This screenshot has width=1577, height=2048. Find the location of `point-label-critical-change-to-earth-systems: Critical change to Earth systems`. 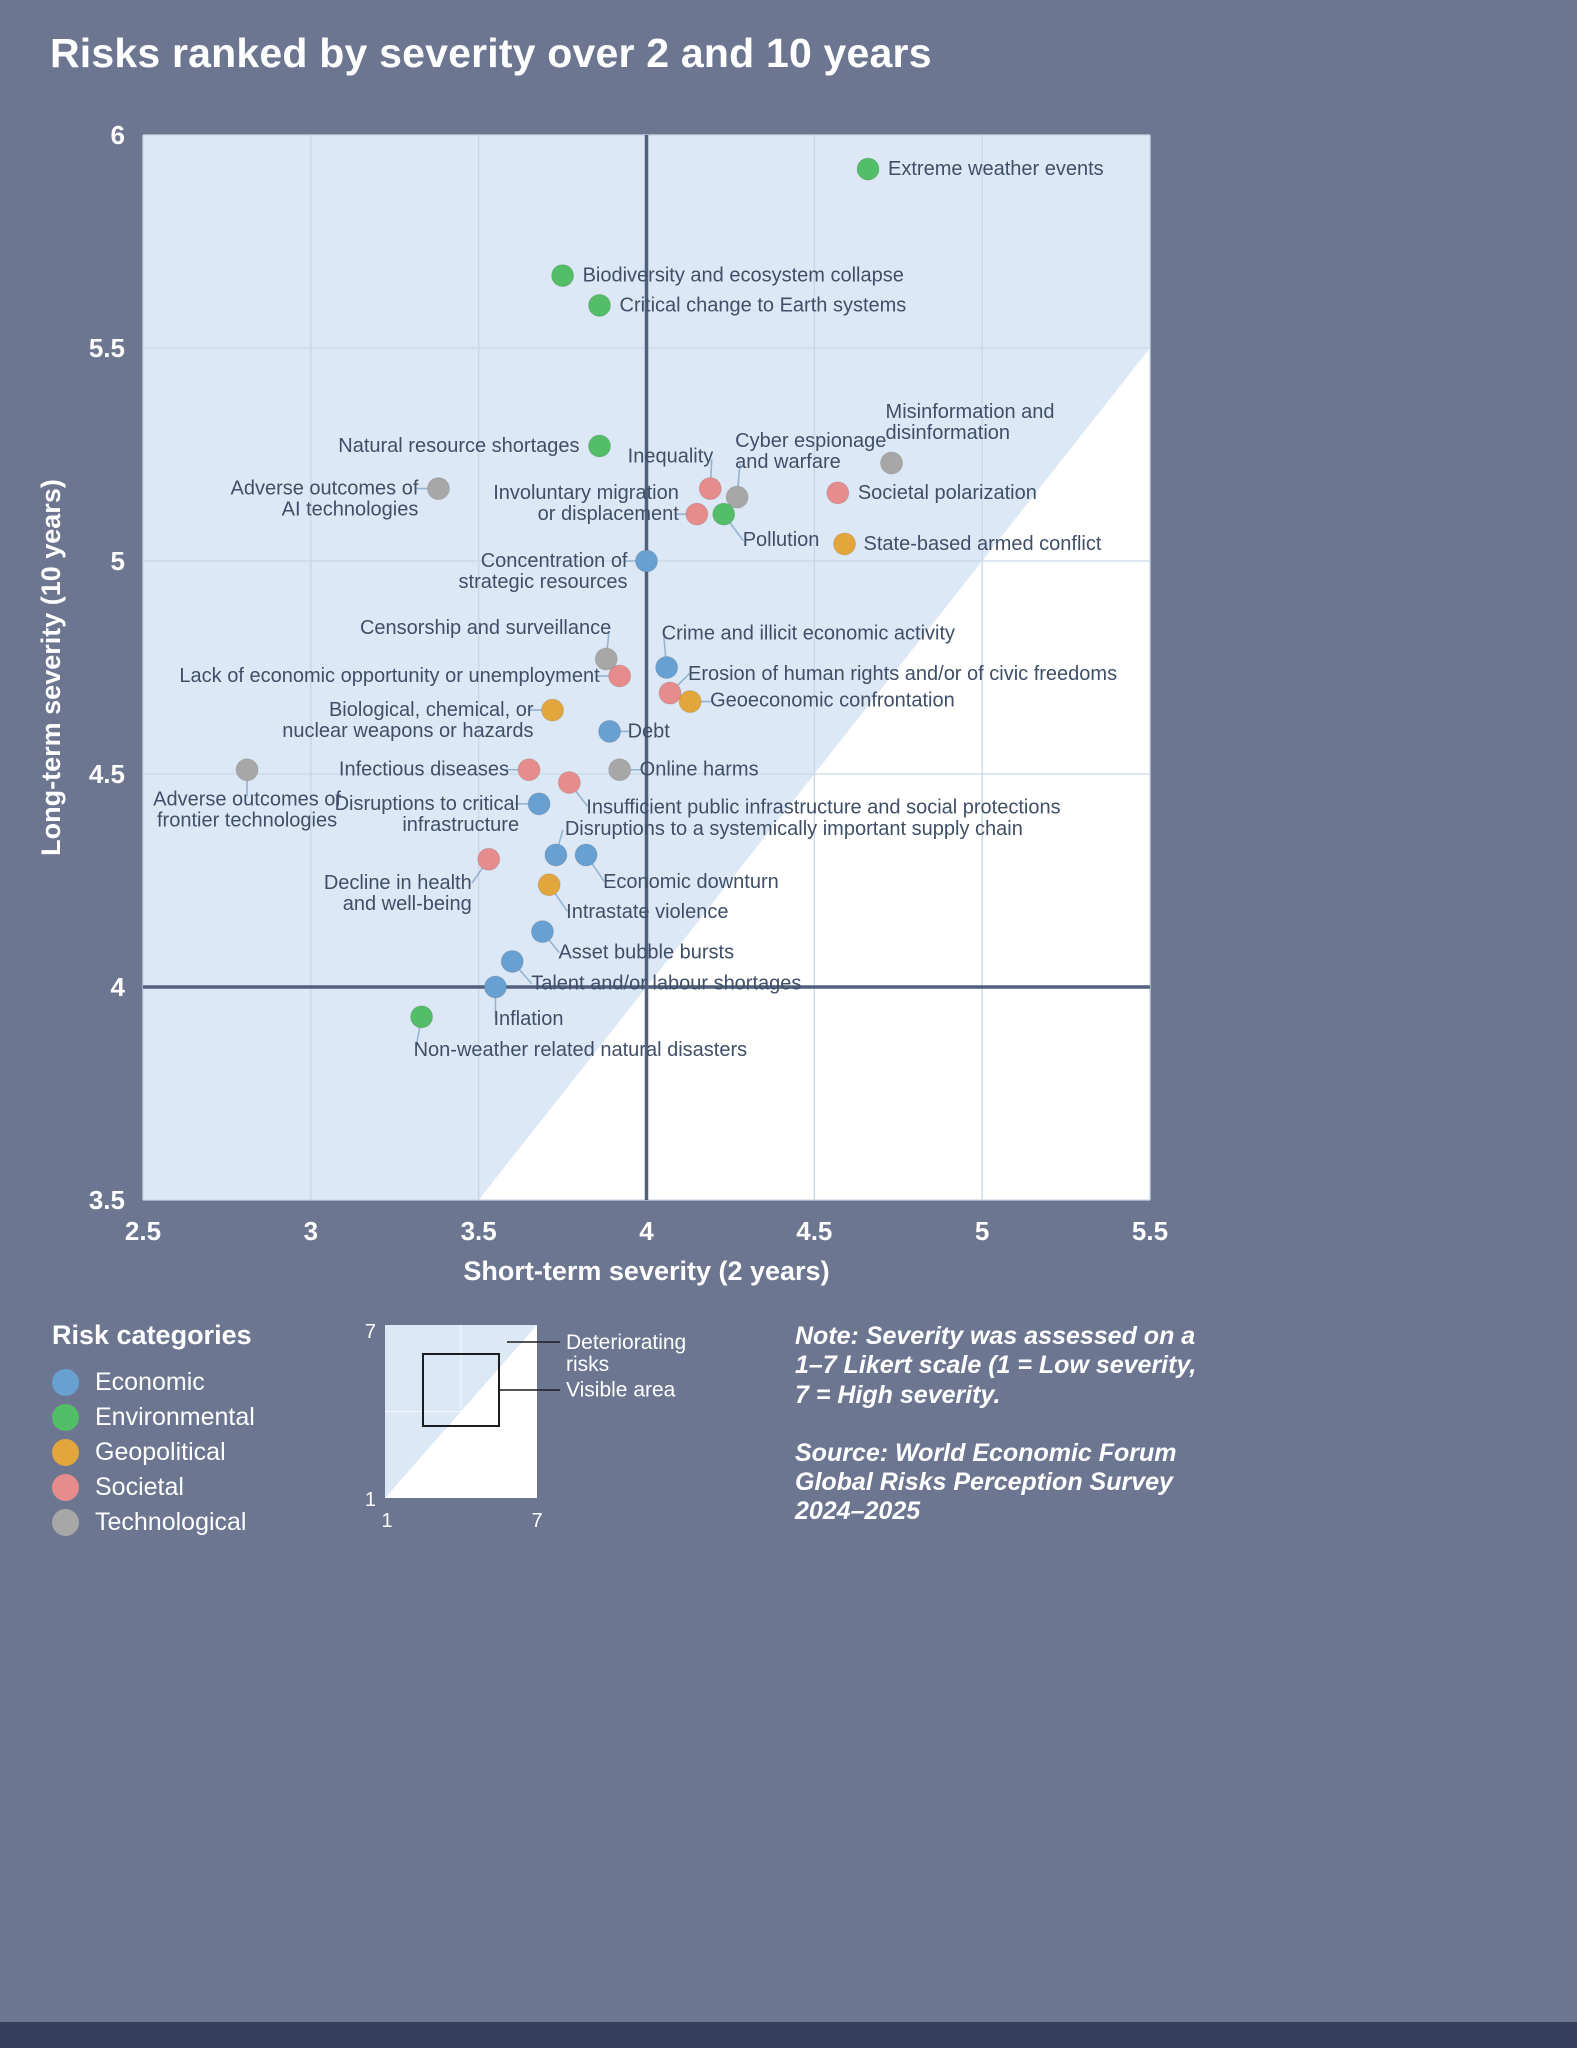

point-label-critical-change-to-earth-systems: Critical change to Earth systems is located at coordinates (763, 305).